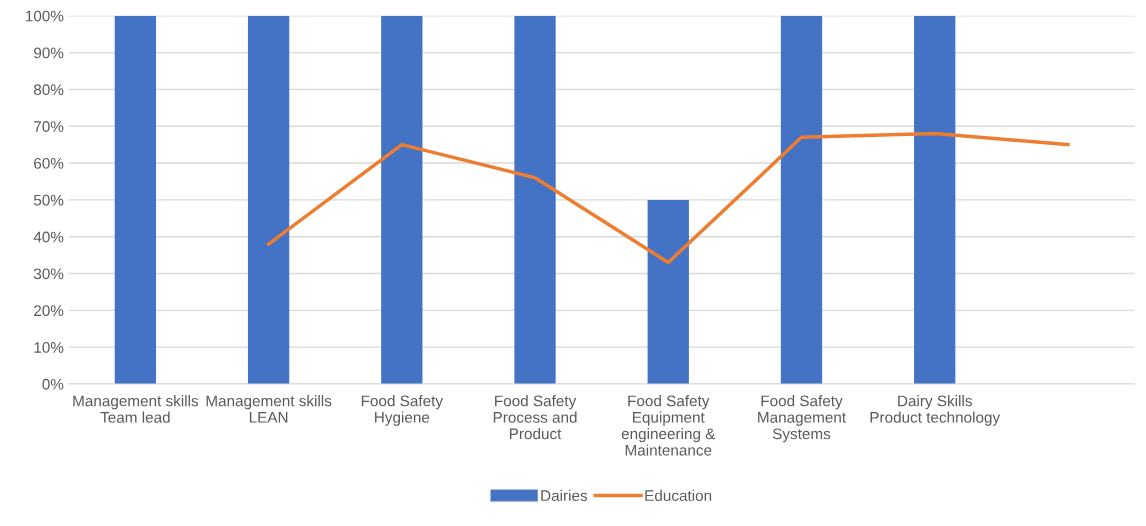  What do you see at coordinates (49, 163) in the screenshot?
I see `y-tick-label: 60%` at bounding box center [49, 163].